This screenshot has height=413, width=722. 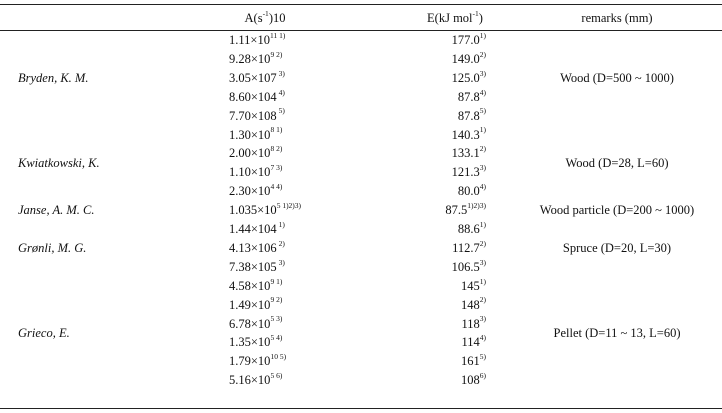 I want to click on cell-e-value: 106.5, so click(x=465, y=266).